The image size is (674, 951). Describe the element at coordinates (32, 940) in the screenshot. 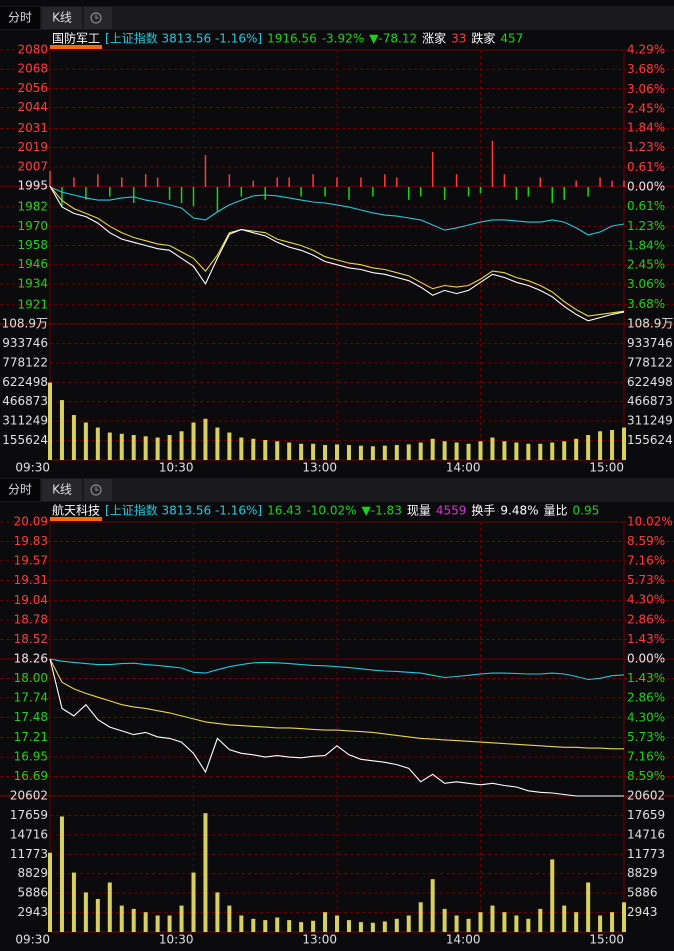

I see `x-tick-label: 09:30` at that location.